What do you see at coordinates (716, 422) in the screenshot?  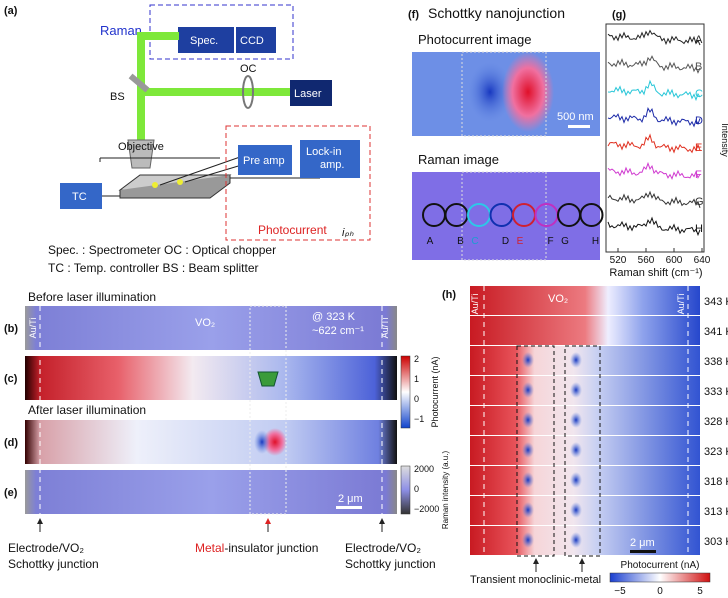 I see `temperature-label: 328 K` at bounding box center [716, 422].